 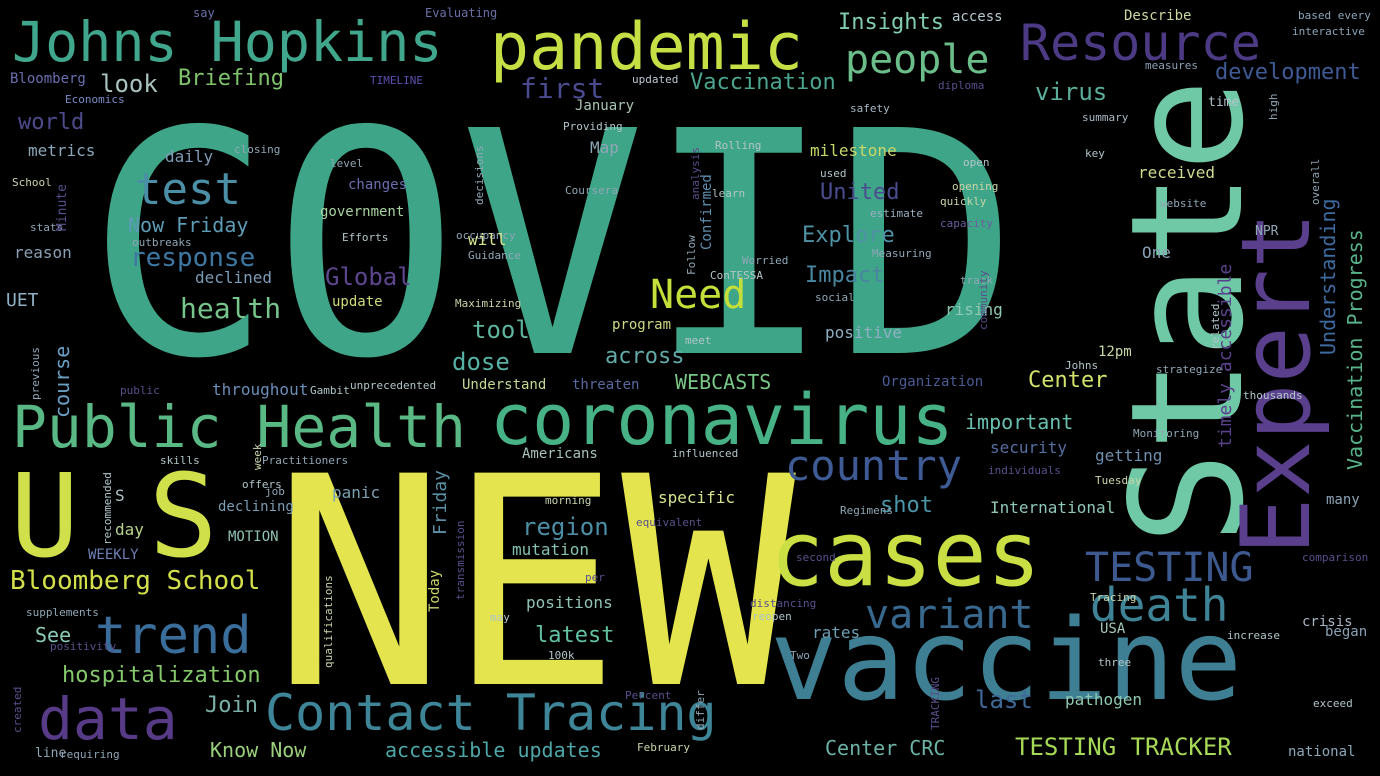 I want to click on word: specific, so click(x=697, y=497).